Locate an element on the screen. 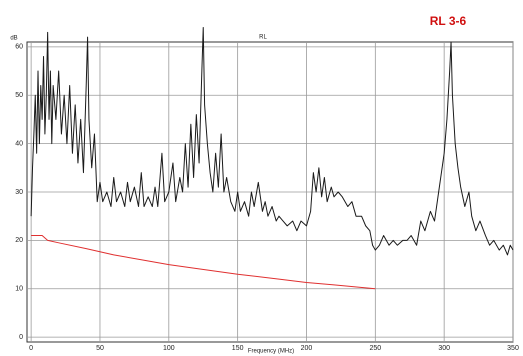  x-axis-label: Frequency (MHz) is located at coordinates (271, 352).